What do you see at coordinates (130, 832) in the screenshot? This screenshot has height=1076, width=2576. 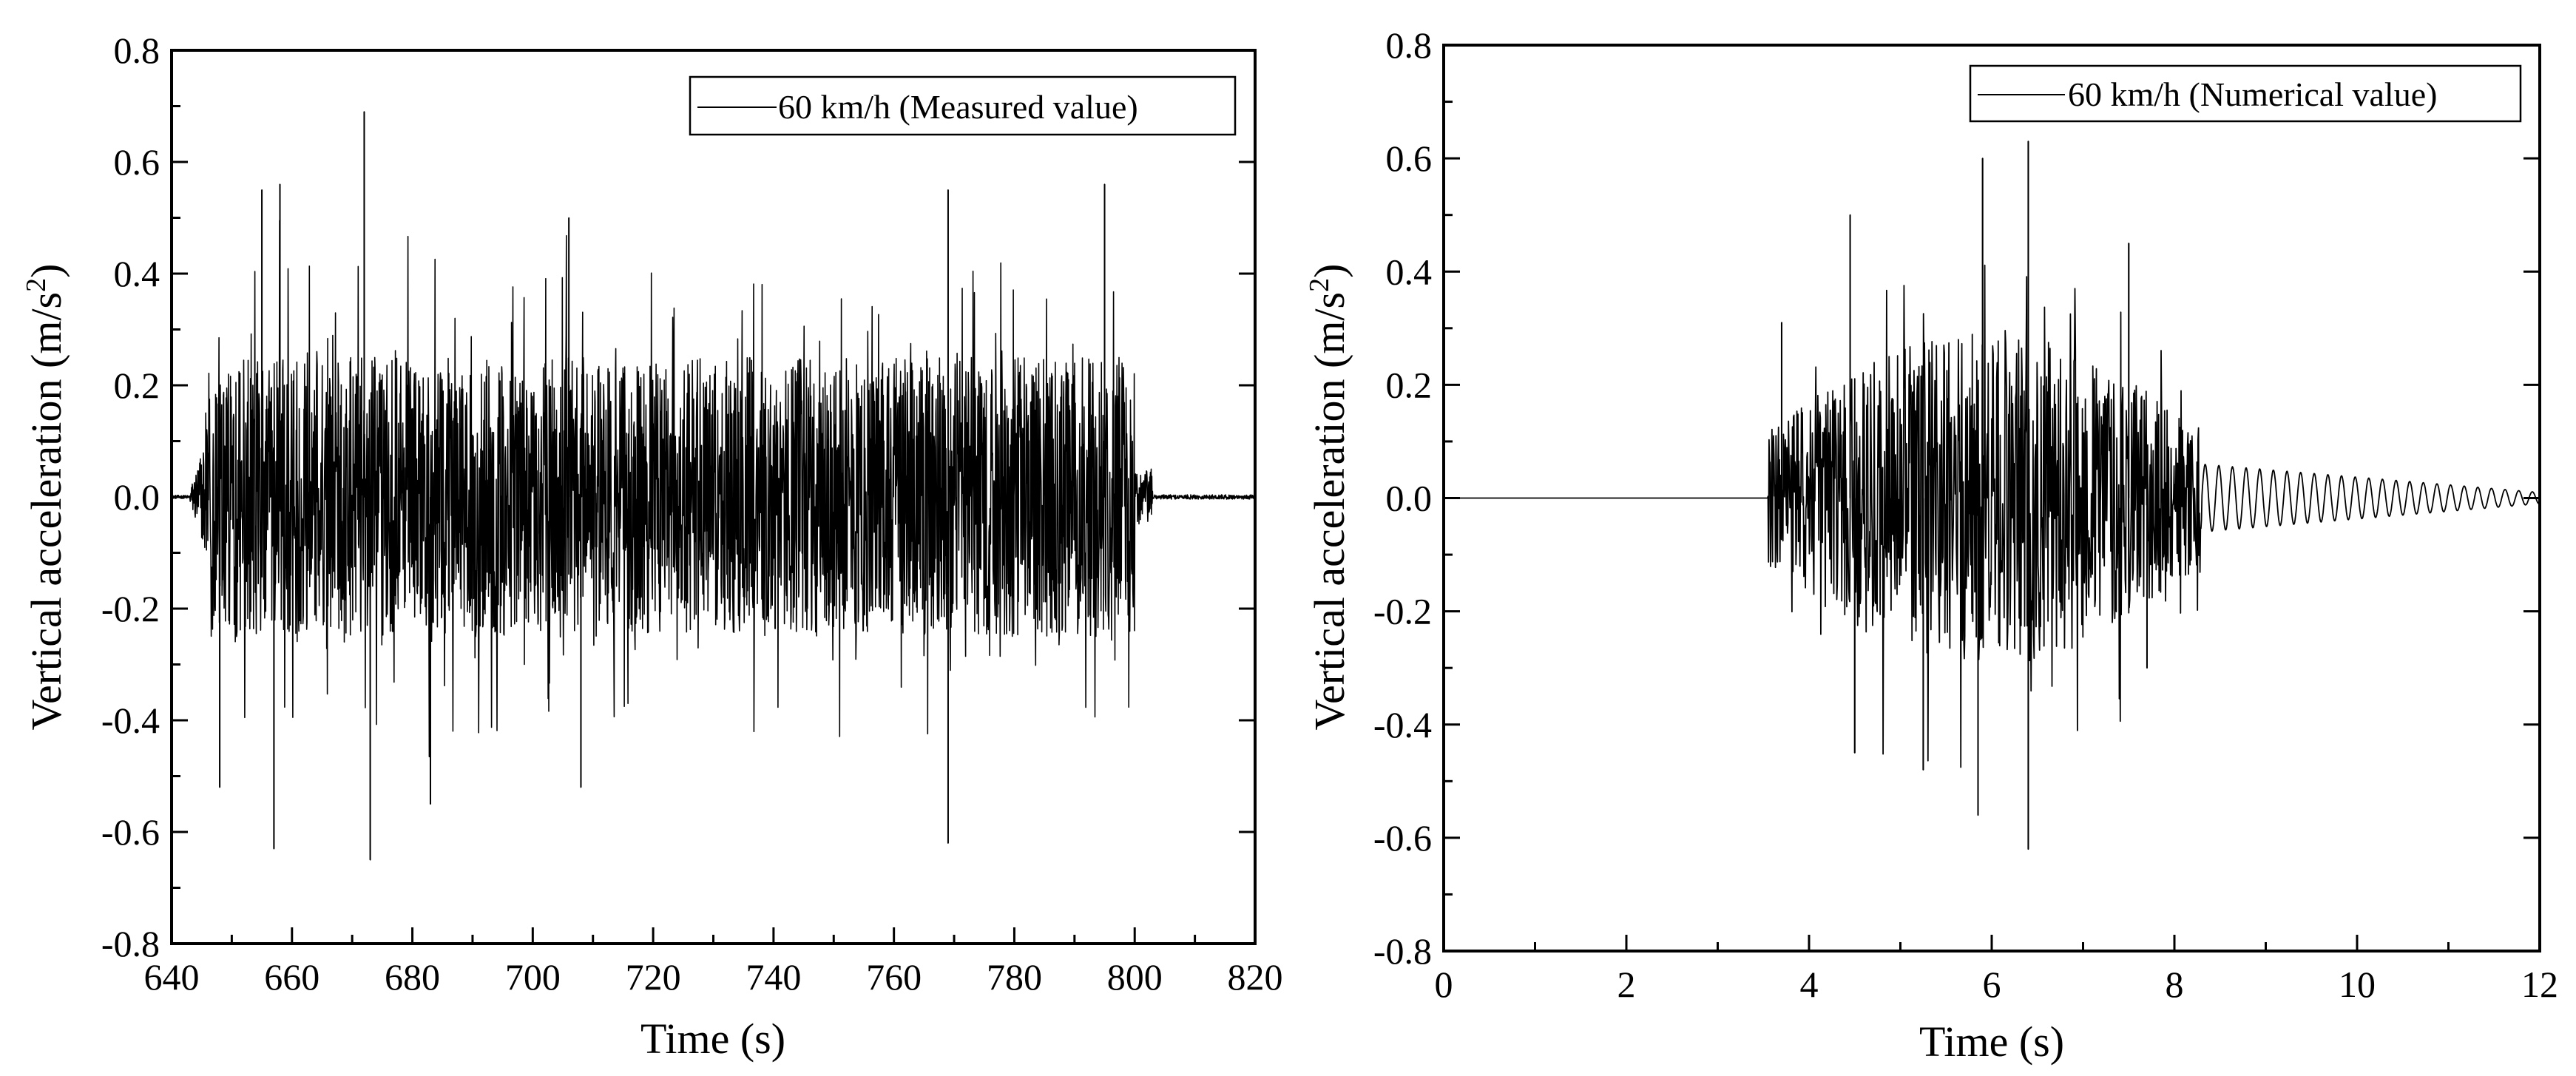 I see `measured-y-tick-label: -0.6` at bounding box center [130, 832].